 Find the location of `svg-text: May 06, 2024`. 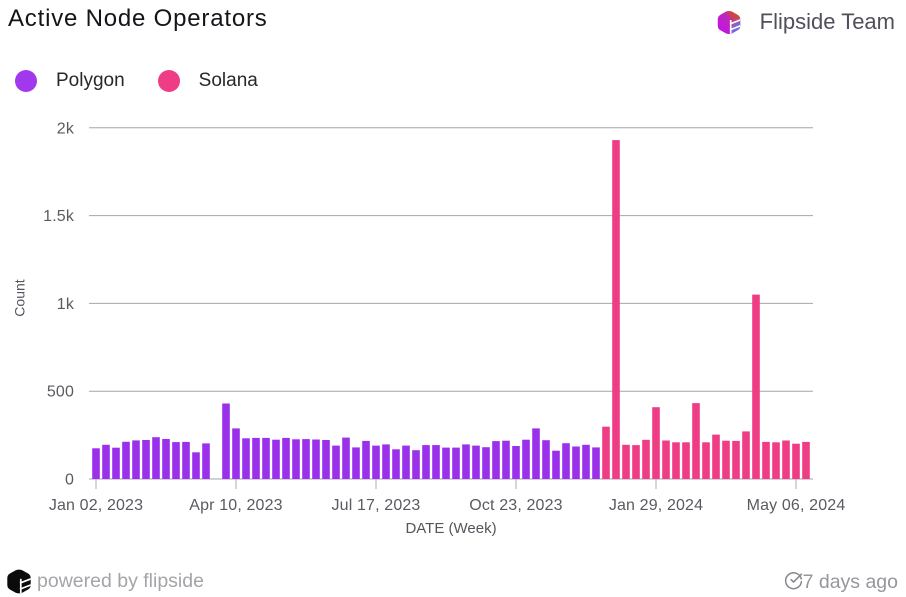

svg-text: May 06, 2024 is located at coordinates (796, 505).